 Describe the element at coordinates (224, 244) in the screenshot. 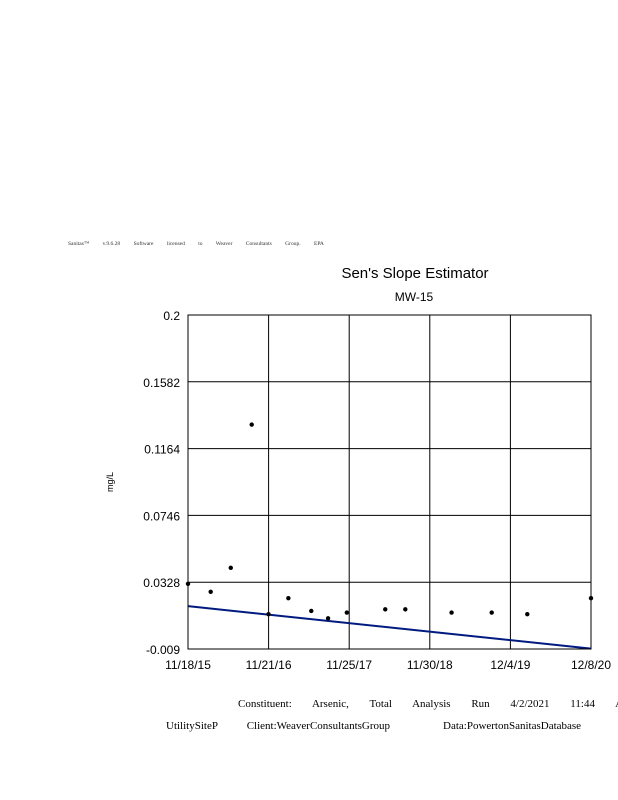

I see `license-word: Weaver` at that location.